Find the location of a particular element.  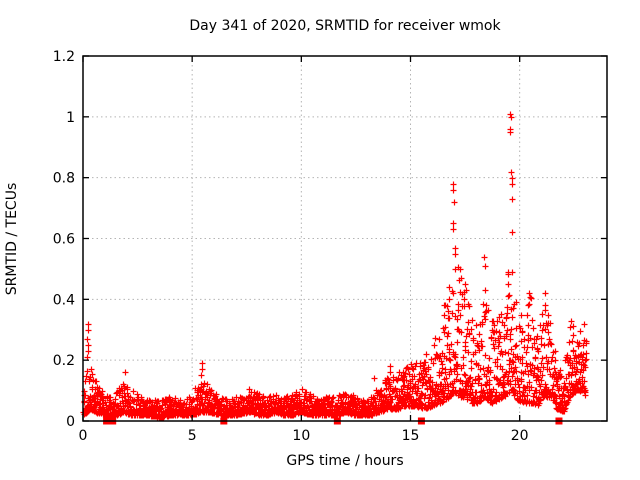

x-axis-title: GPS time / hours is located at coordinates (345, 461).